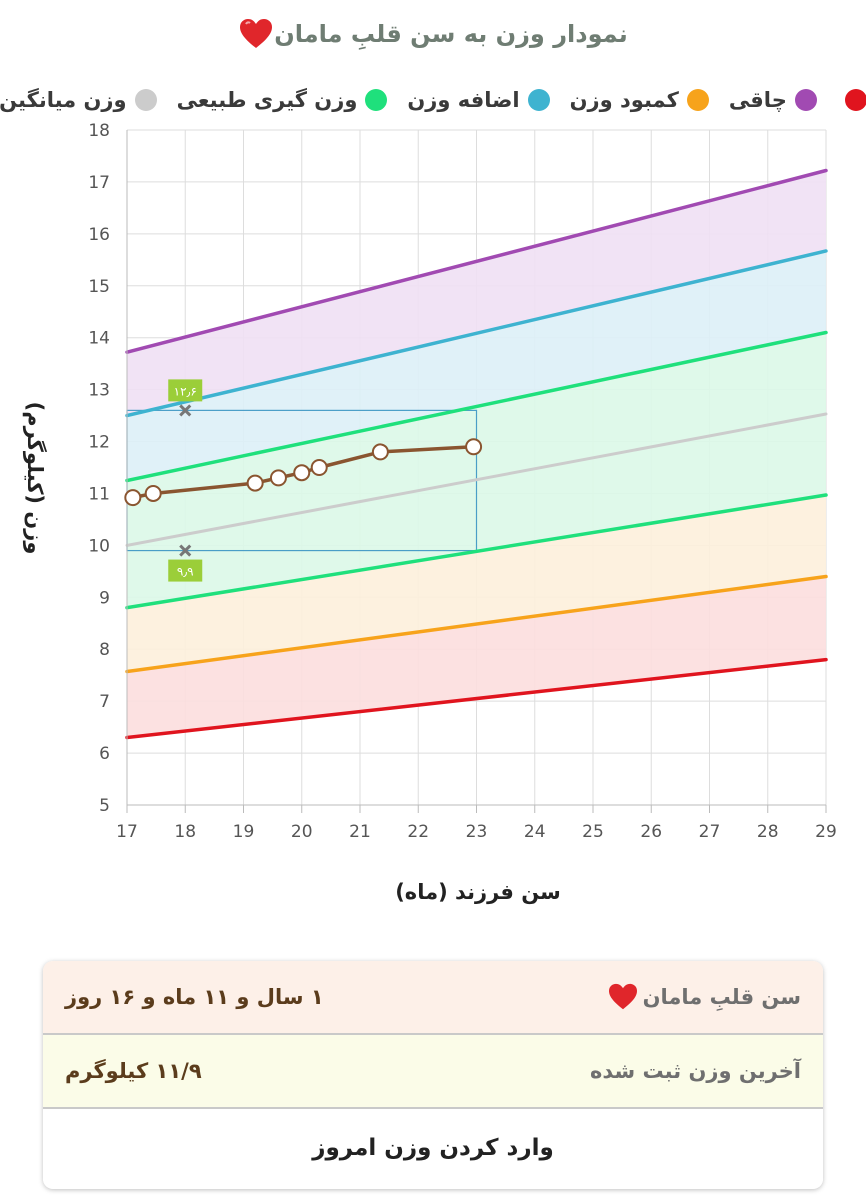 This screenshot has height=1200, width=866. I want to click on x-tick-label: 22, so click(418, 832).